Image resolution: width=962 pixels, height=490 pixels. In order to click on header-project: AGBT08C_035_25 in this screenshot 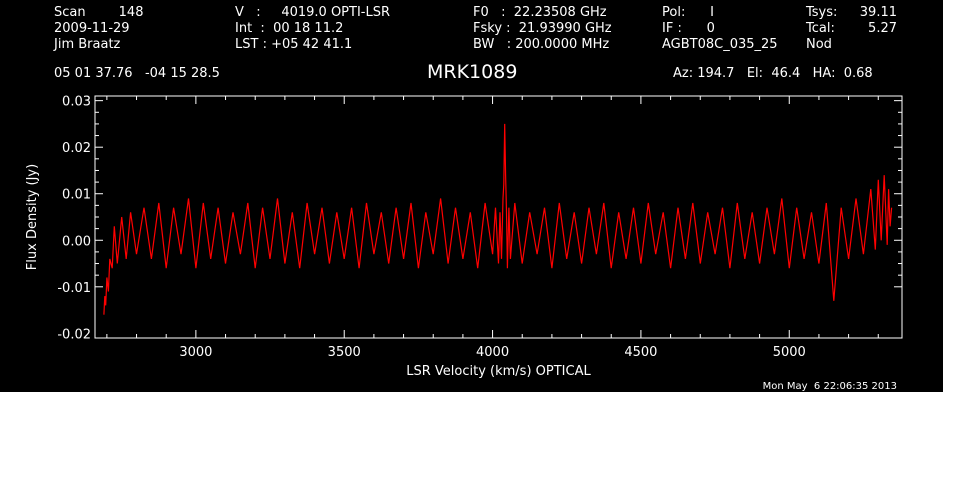, I will do `click(720, 44)`.